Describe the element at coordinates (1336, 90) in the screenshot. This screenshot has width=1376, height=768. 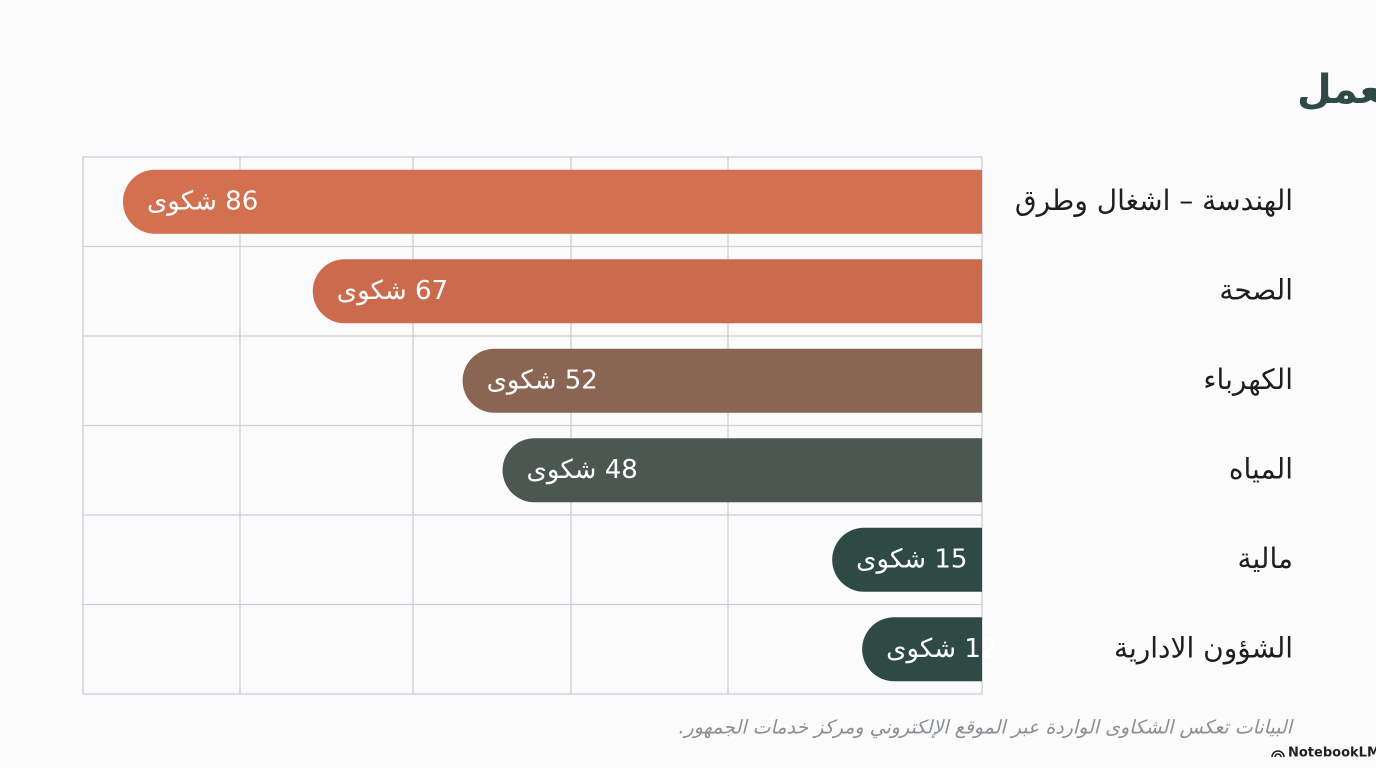
I see `chart-title: ترتيب القطاعات حسب ضغط العمل` at that location.